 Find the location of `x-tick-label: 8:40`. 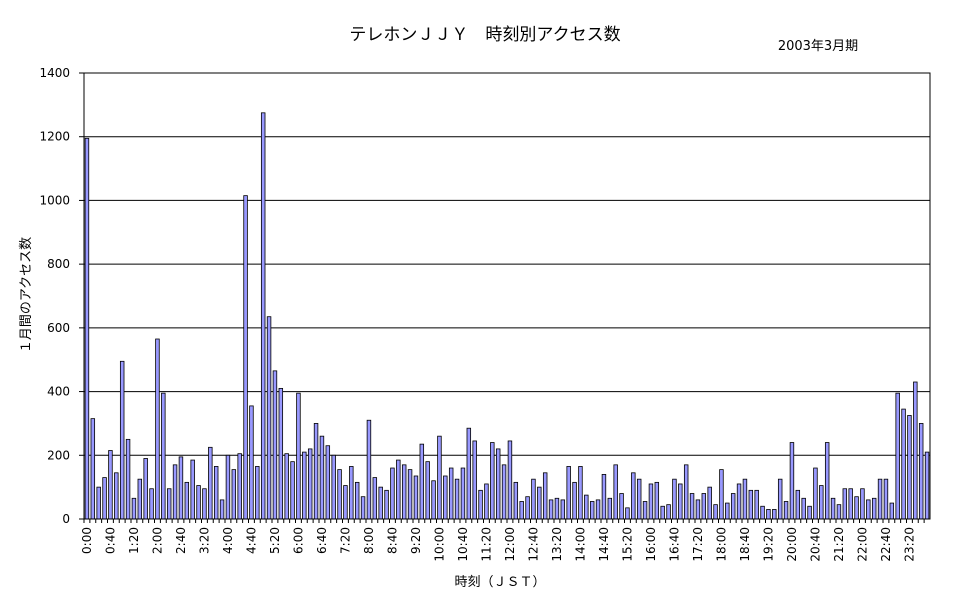

x-tick-label: 8:40 is located at coordinates (392, 540).